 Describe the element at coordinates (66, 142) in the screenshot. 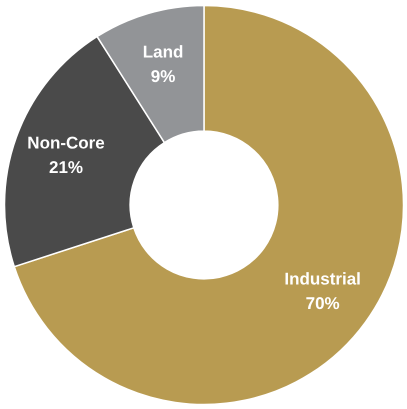

I see `slice-label: Non-Core` at that location.